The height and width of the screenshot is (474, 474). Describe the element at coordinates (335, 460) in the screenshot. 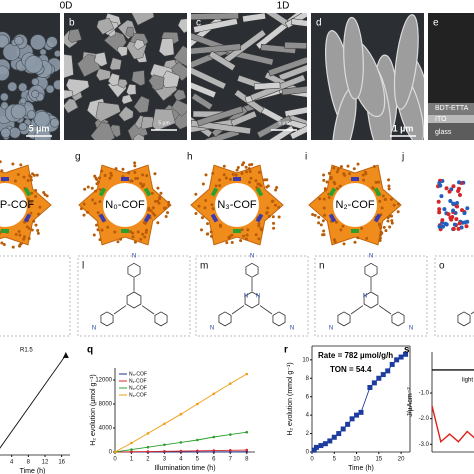

I see `x-tick-label: 5` at that location.